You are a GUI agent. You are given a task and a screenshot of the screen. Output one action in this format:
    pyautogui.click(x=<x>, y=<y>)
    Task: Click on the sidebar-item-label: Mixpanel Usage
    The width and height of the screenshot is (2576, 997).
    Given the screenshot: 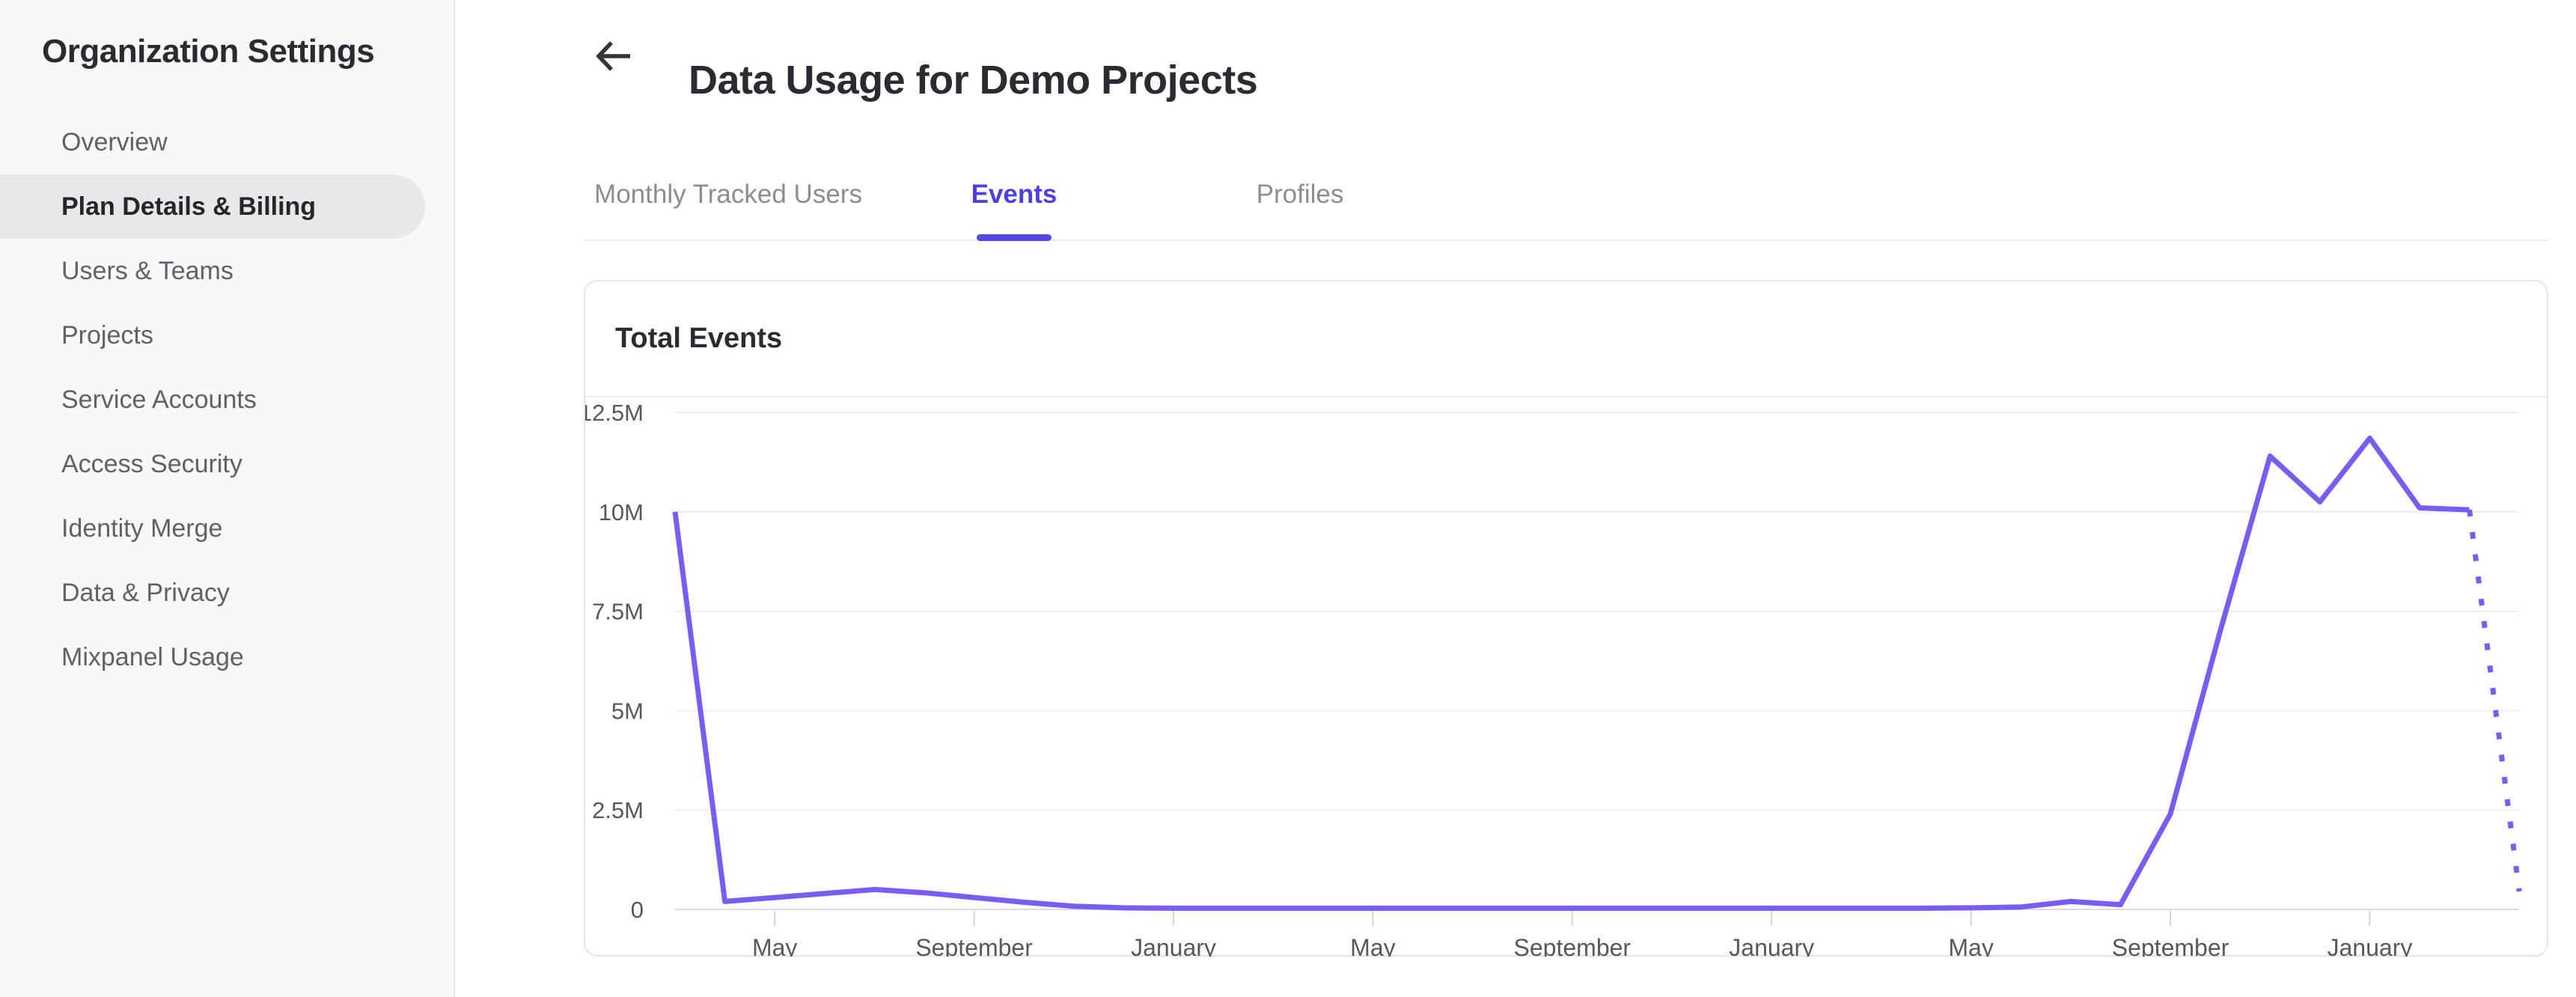 What is the action you would take?
    pyautogui.click(x=152, y=656)
    